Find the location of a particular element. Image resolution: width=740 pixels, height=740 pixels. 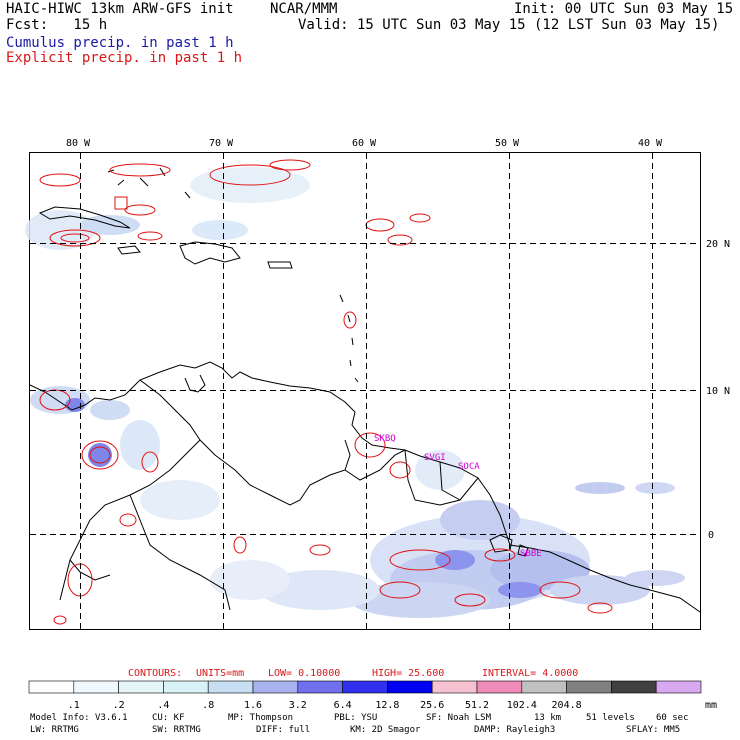

longitude-labels: 80 W 70 W 60 W 50 W 40 W is located at coordinates (364, 143).